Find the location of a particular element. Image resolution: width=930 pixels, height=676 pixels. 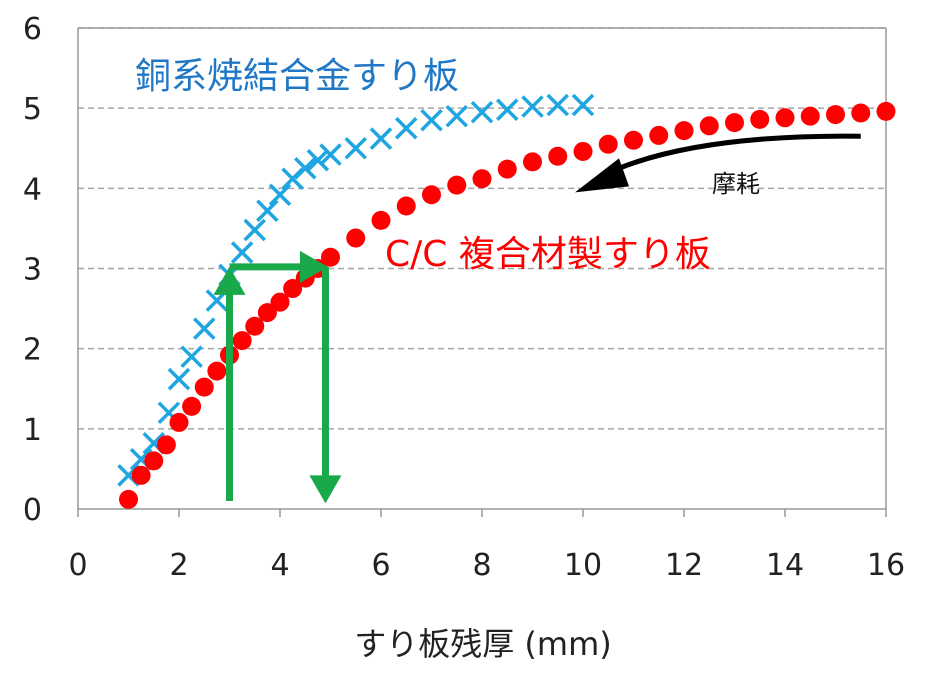

y-tick-labels: 0 1 2 3 4 5 6 is located at coordinates (32, 270).